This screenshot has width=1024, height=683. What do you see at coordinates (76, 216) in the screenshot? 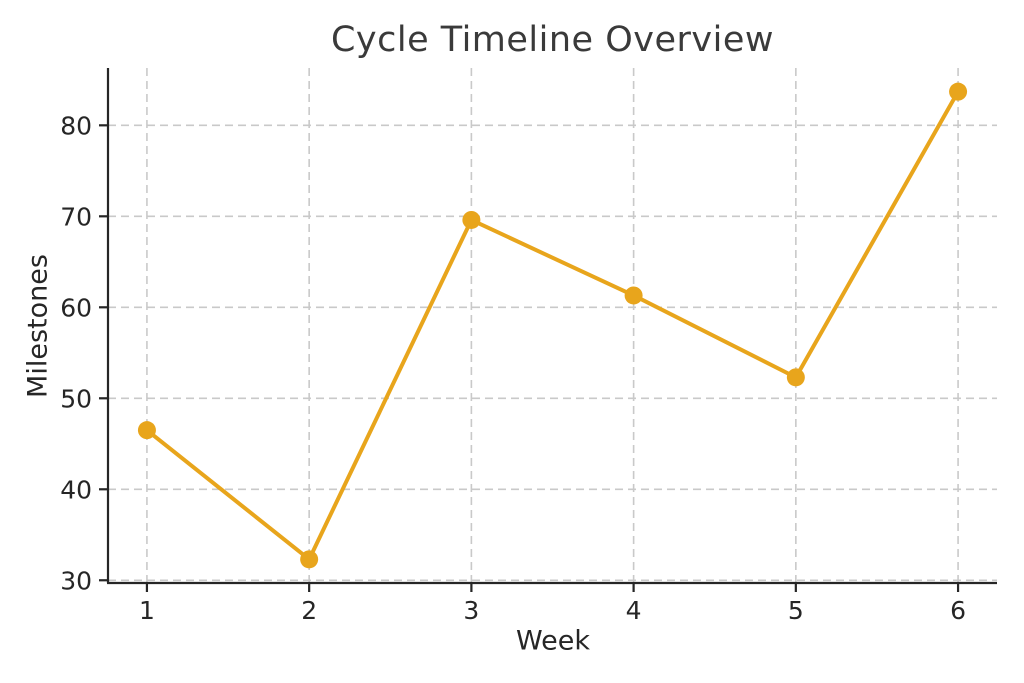
I see `y-tick-label: 70` at bounding box center [76, 216].